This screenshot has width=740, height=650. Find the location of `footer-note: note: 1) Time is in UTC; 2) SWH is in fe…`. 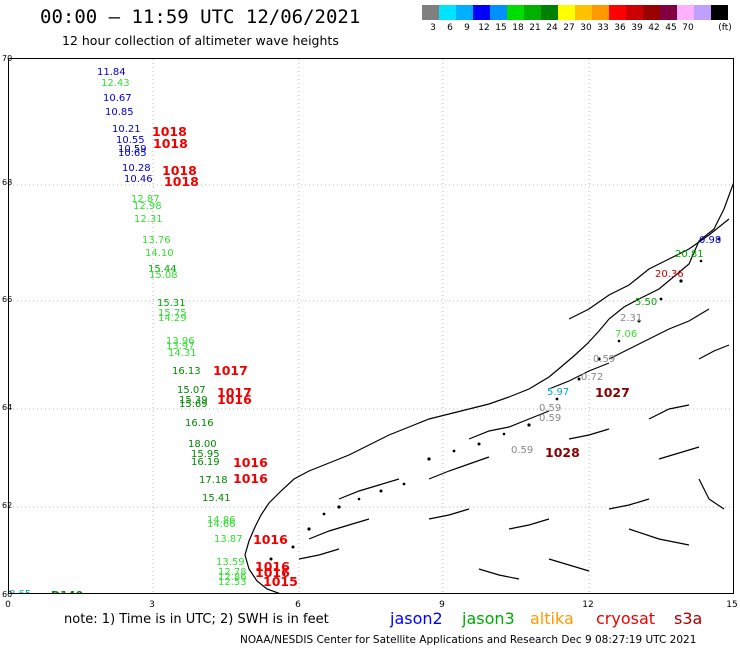

footer-note: note: 1) Time is in UTC; 2) SWH is in fe… is located at coordinates (196, 619).